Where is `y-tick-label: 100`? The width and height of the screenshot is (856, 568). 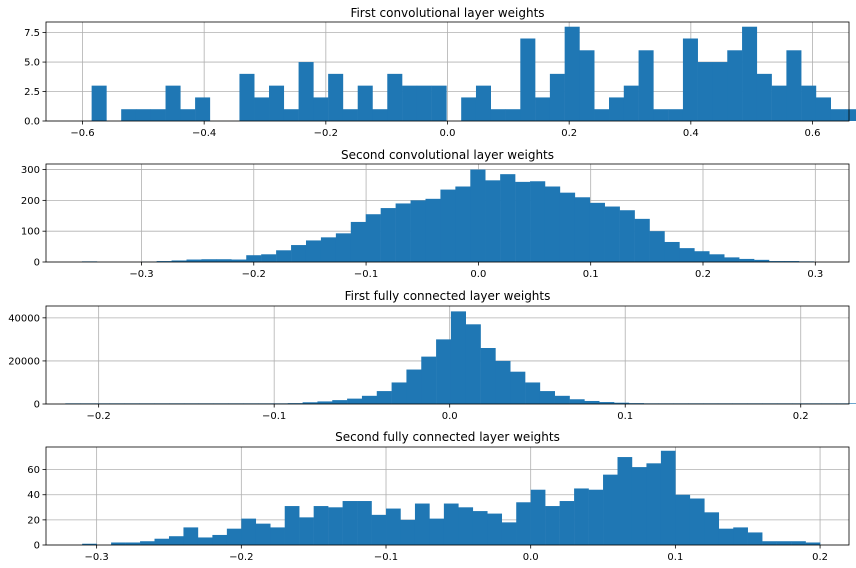 y-tick-label: 100 is located at coordinates (30, 232).